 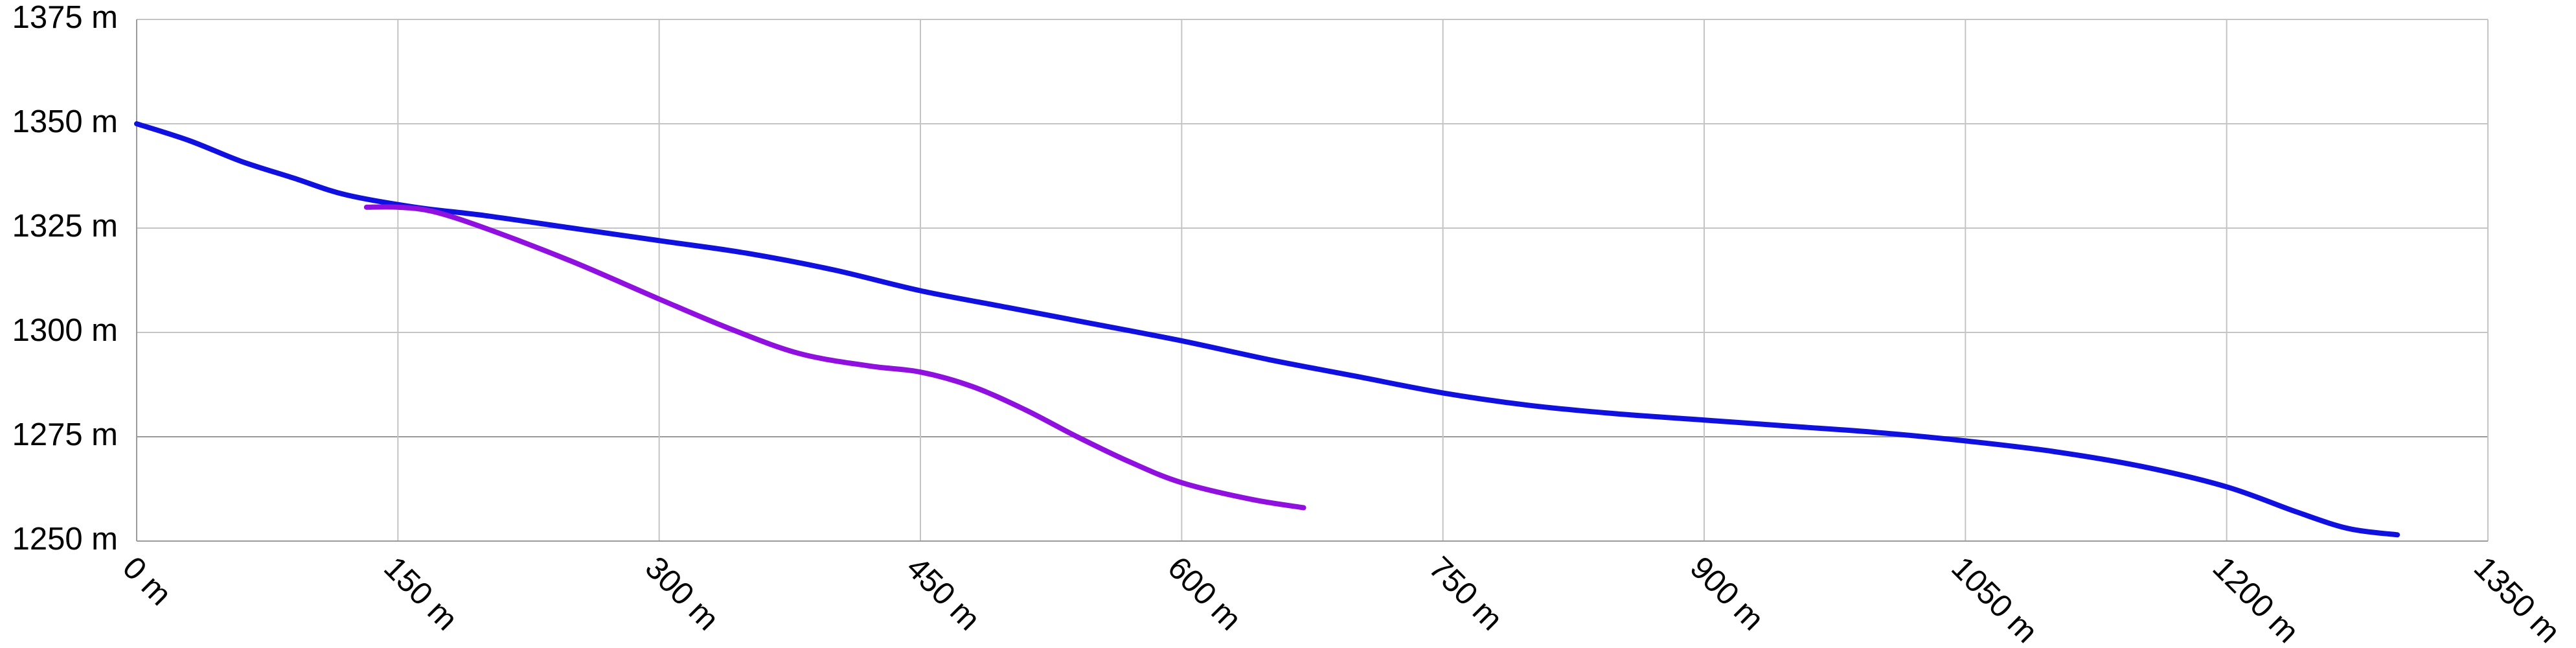 I want to click on x-tick-label: 750 m, so click(x=1466, y=593).